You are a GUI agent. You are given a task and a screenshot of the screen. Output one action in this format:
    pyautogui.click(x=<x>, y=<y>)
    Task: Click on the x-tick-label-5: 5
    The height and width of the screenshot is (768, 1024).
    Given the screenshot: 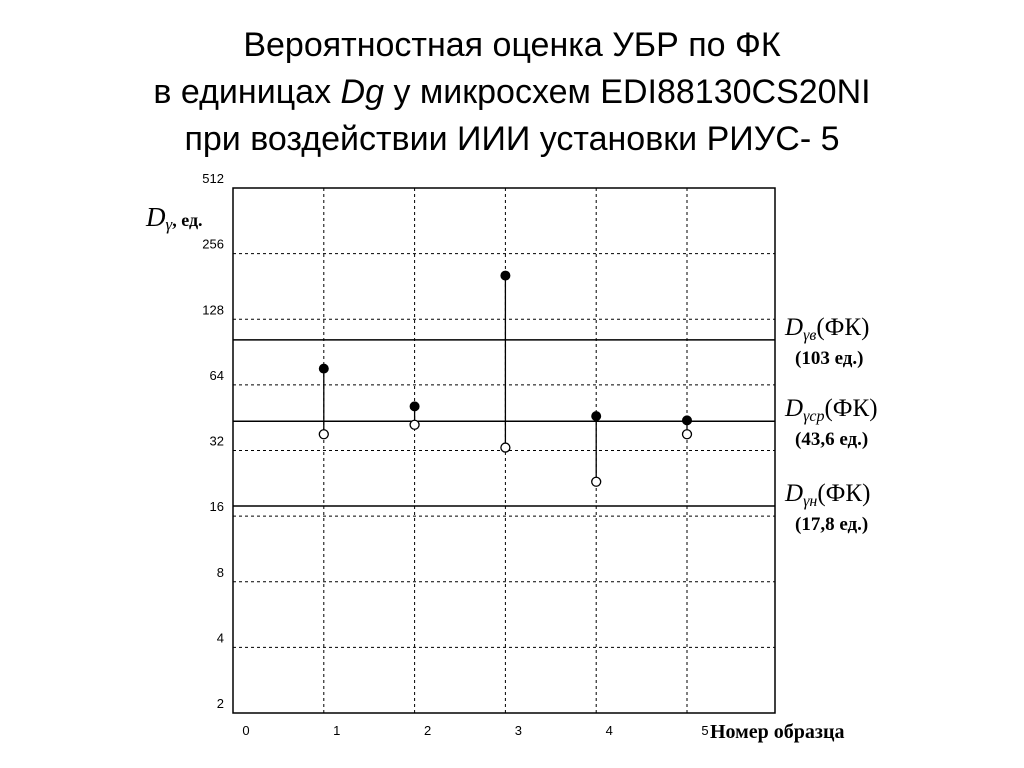 What is the action you would take?
    pyautogui.click(x=704, y=730)
    